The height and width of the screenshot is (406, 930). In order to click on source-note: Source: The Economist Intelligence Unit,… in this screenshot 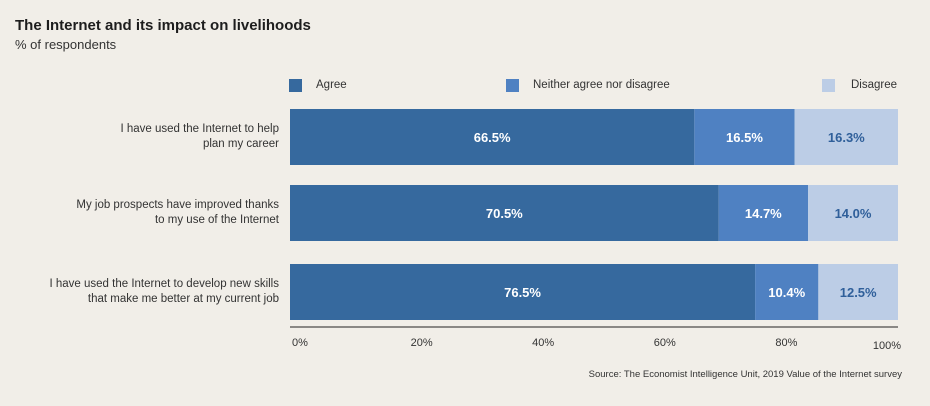, I will do `click(745, 374)`.